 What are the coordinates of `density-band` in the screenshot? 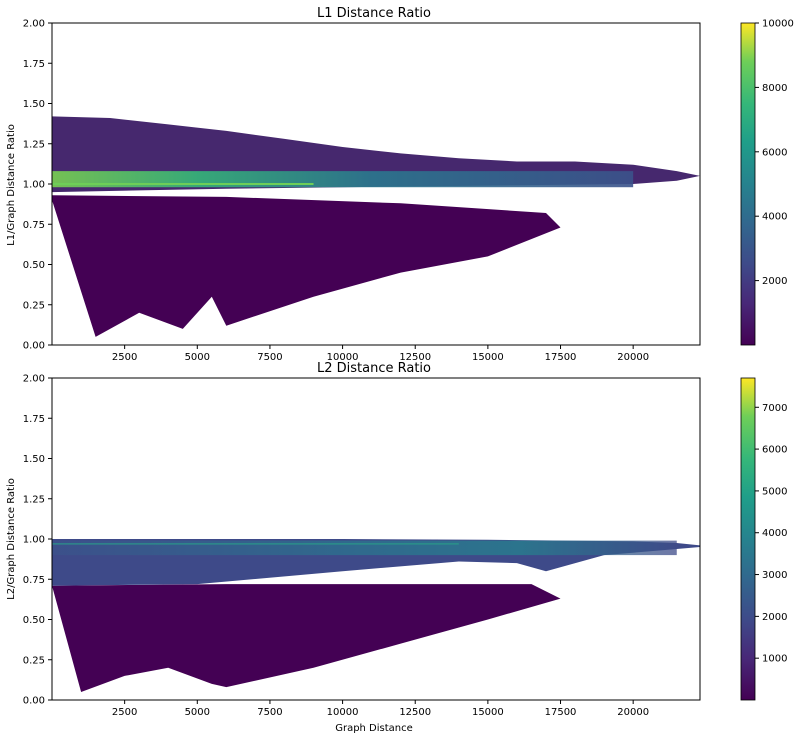 It's located at (364, 548).